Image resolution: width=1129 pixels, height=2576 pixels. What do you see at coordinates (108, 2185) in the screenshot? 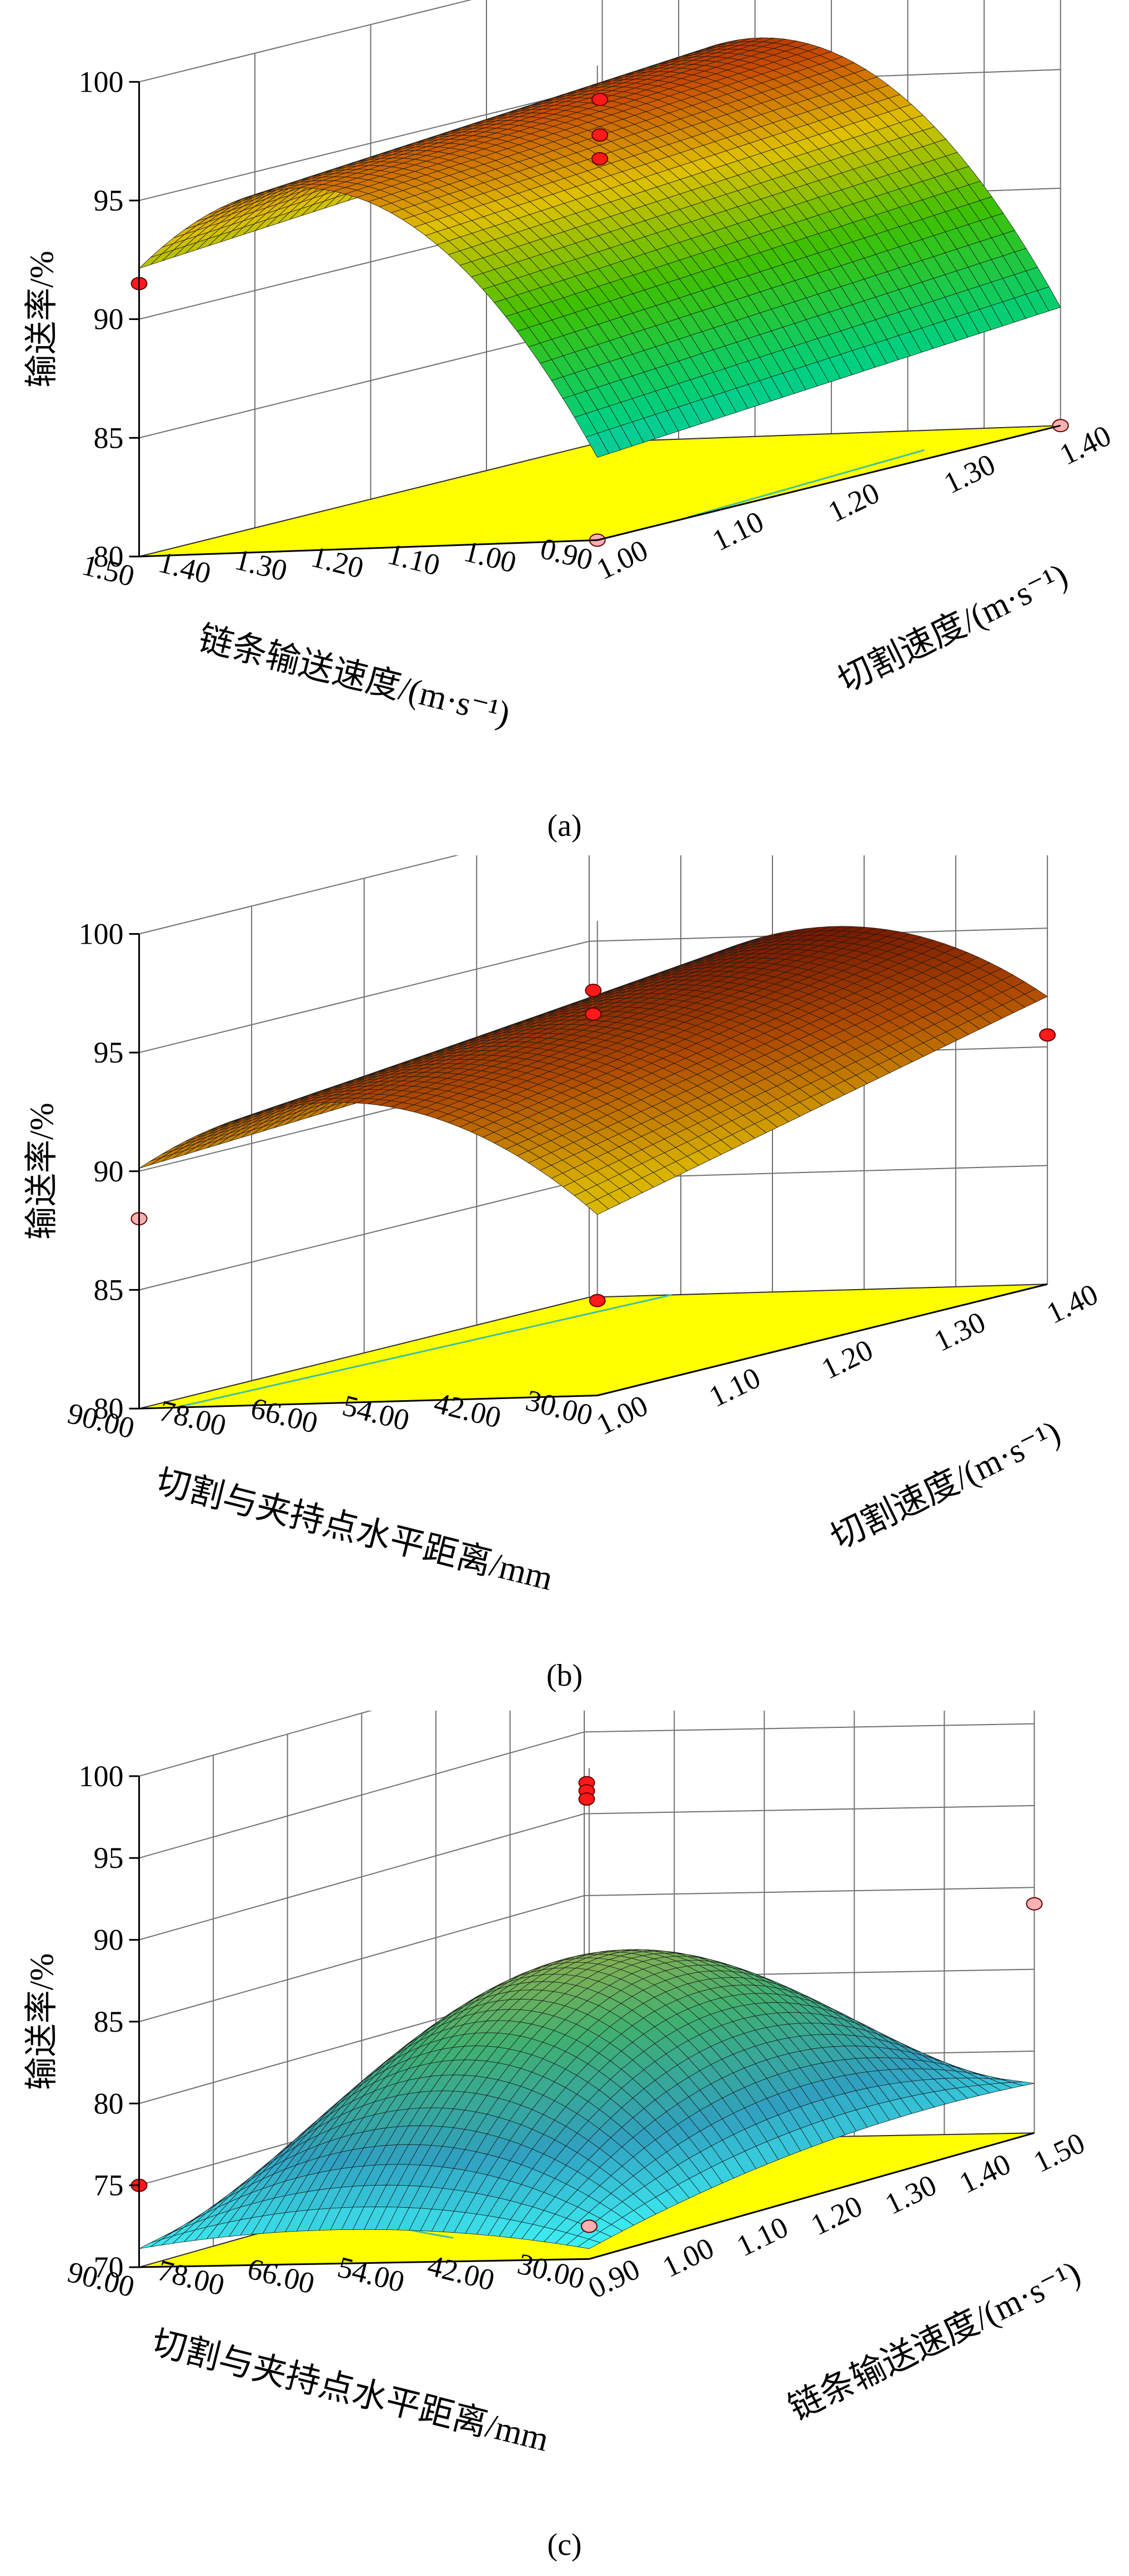
I see `z-tick-label: 75` at bounding box center [108, 2185].